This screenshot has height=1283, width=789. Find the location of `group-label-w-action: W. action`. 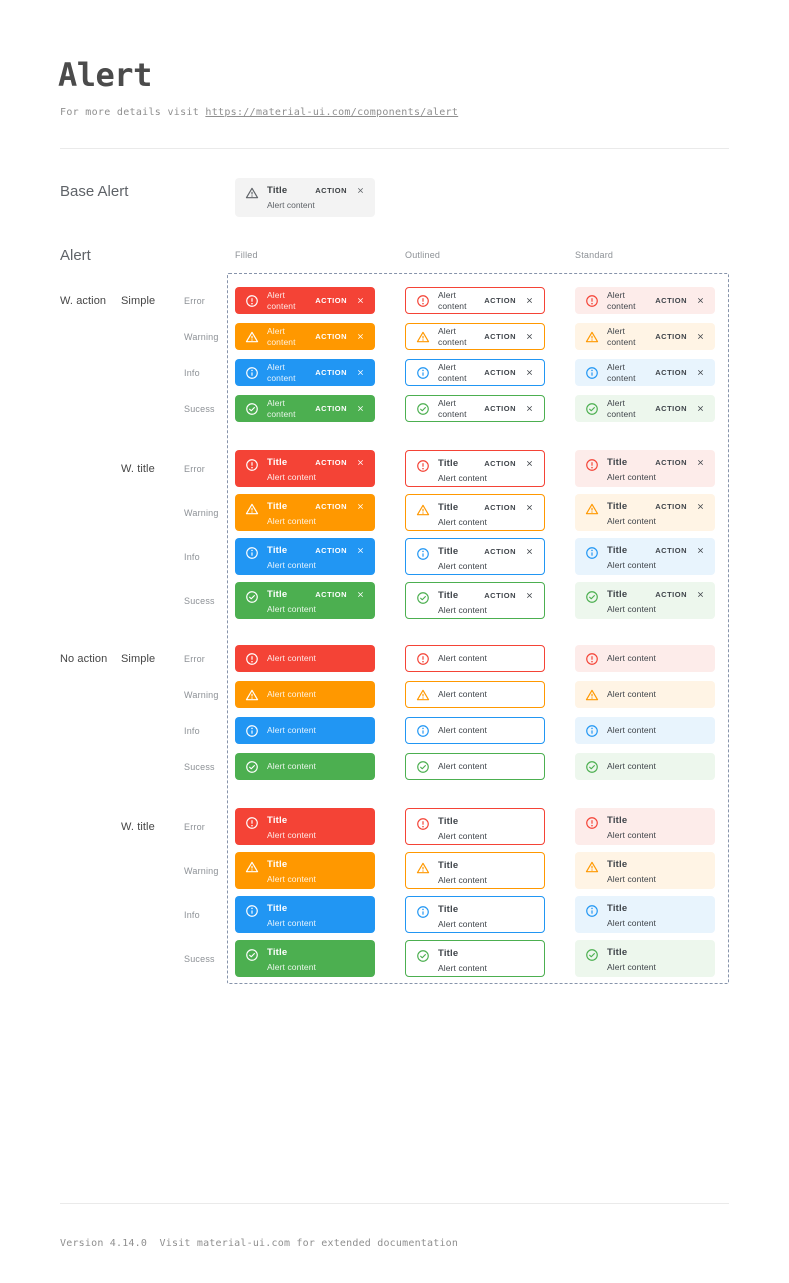

group-label-w-action: W. action is located at coordinates (83, 300).